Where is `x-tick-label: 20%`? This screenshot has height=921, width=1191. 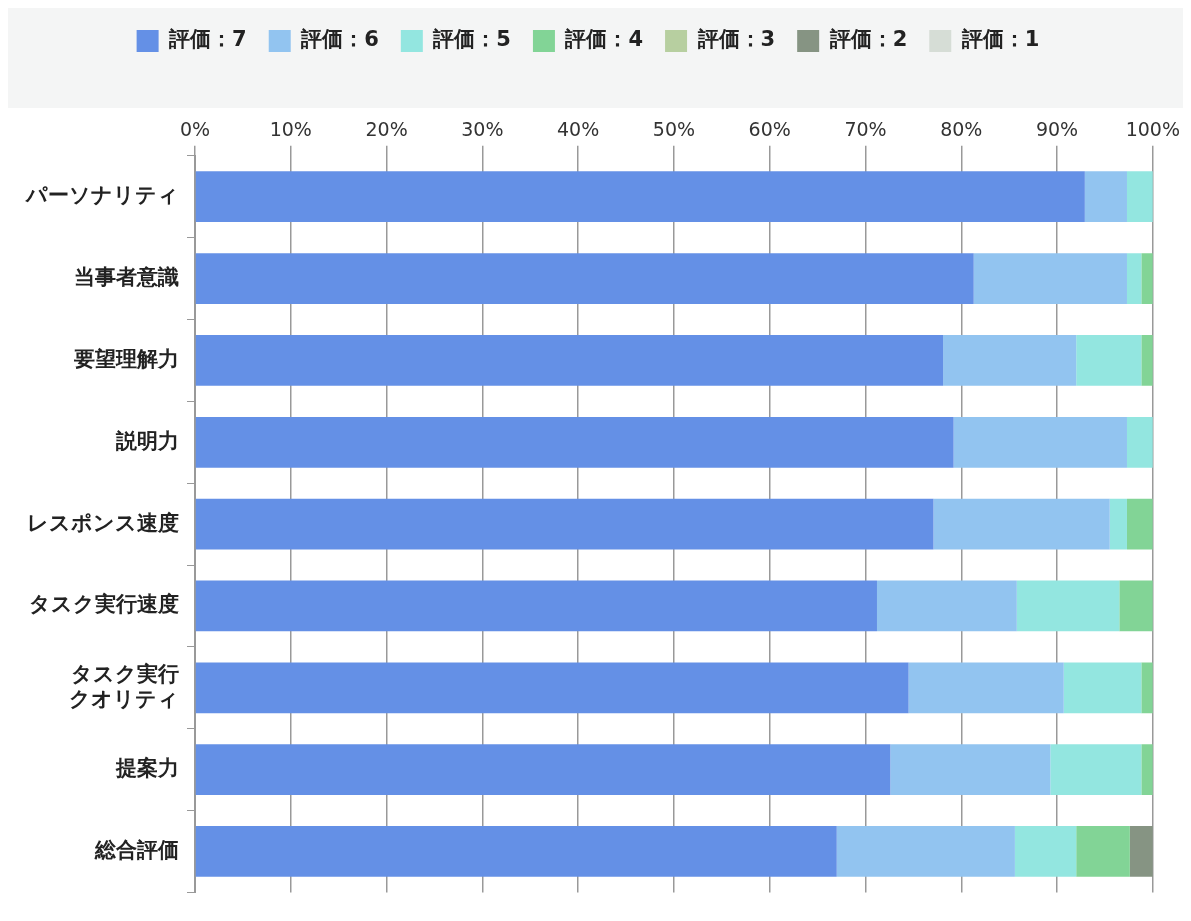 x-tick-label: 20% is located at coordinates (386, 129).